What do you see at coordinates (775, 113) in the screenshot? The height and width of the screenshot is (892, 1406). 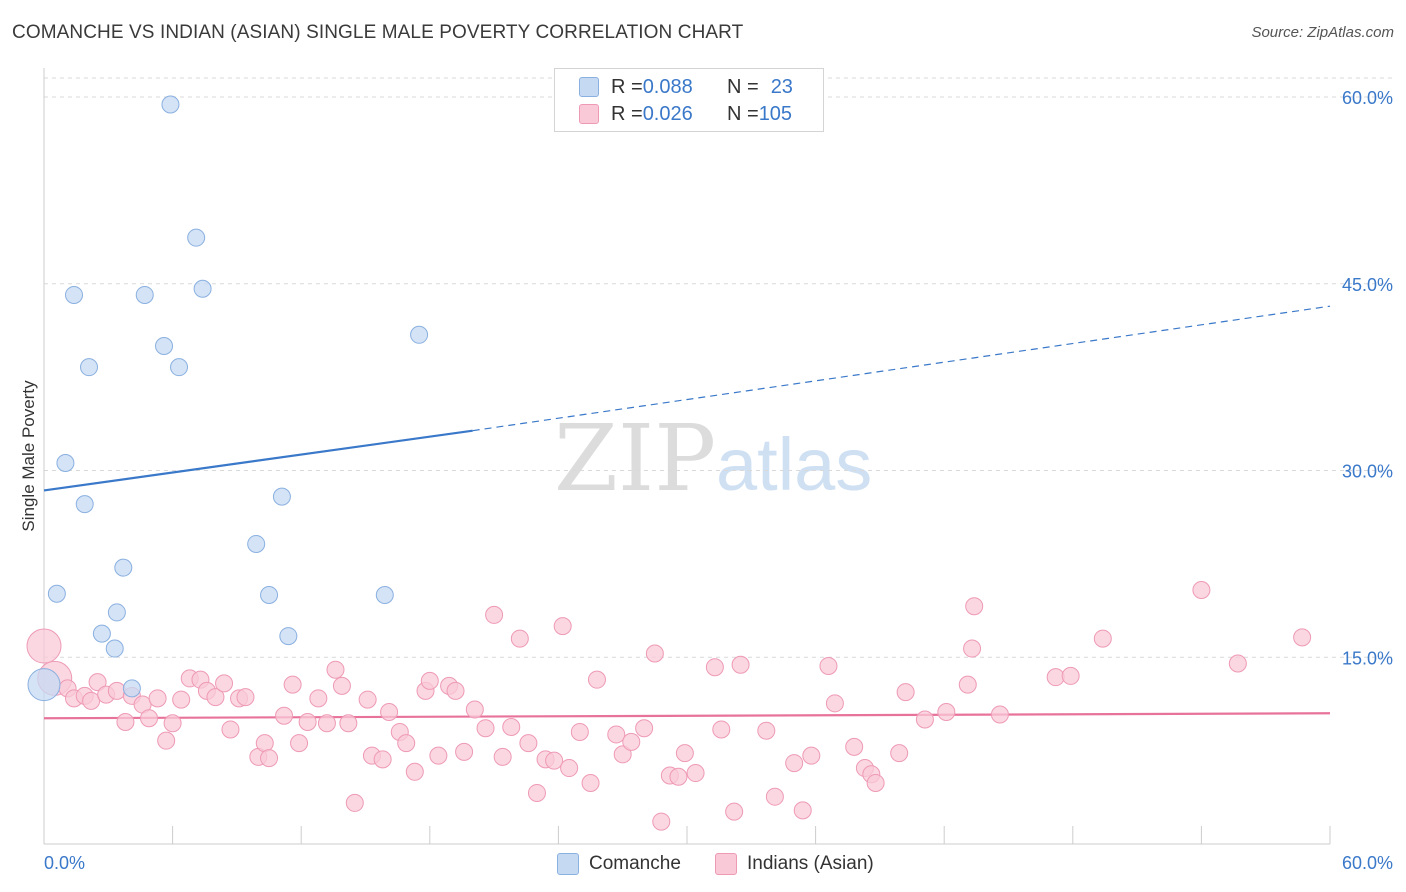 I see `n-value: 105` at bounding box center [775, 113].